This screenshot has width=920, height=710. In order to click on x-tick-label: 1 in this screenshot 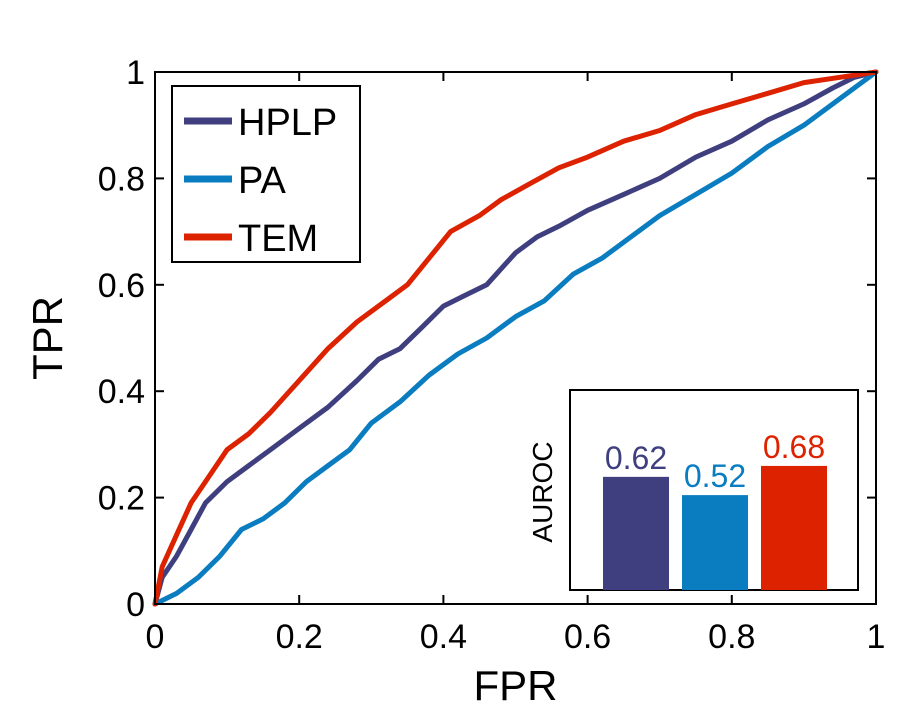, I will do `click(876, 637)`.